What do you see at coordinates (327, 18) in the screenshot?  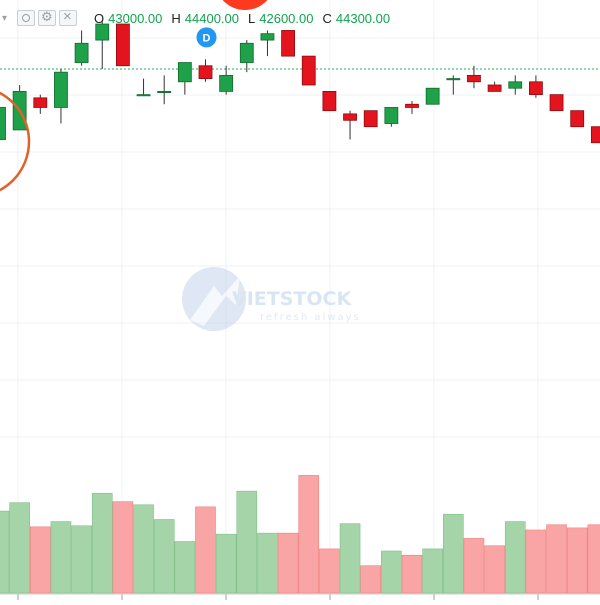 I see `close-label: C` at bounding box center [327, 18].